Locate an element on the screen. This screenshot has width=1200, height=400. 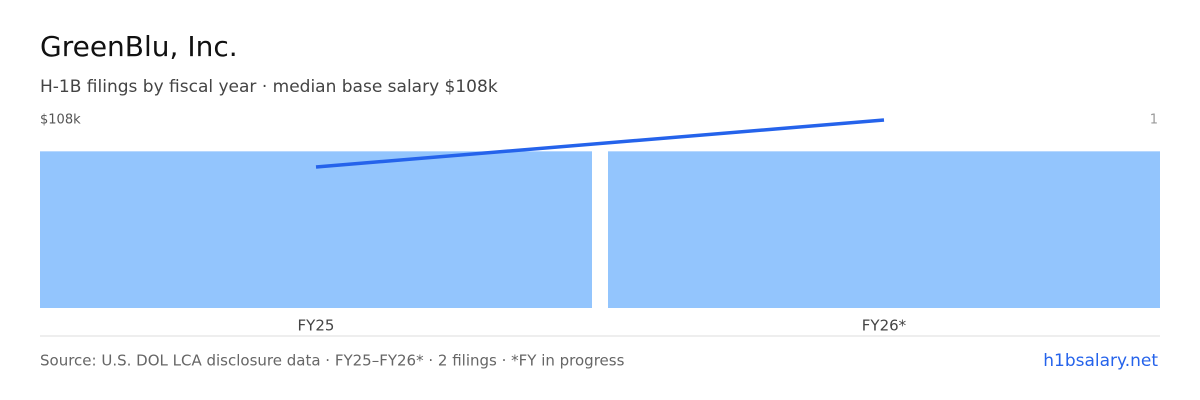
y-tick-label: $108k is located at coordinates (60, 120).